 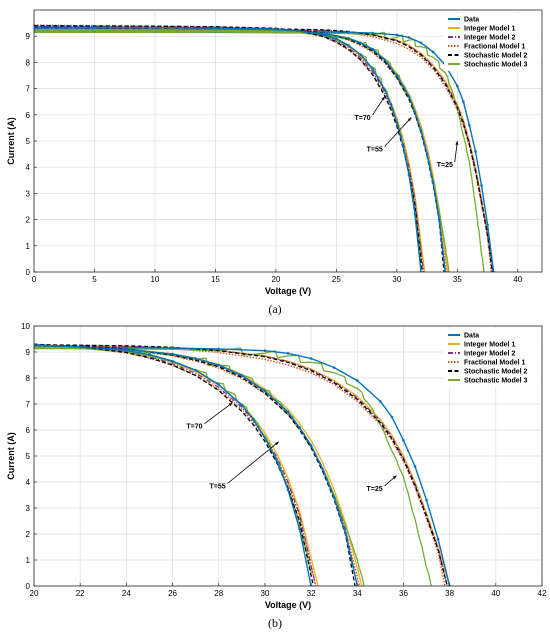 What do you see at coordinates (34, 279) in the screenshot?
I see `chart-a-xtick-label-0: 0` at bounding box center [34, 279].